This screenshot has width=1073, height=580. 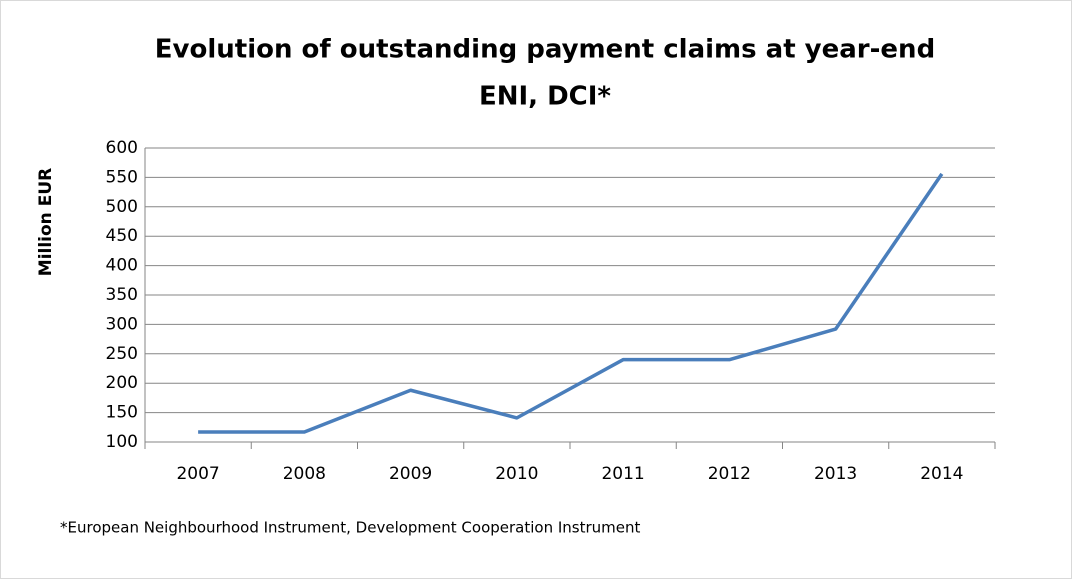 I want to click on x-tick-label: 2009, so click(x=410, y=474).